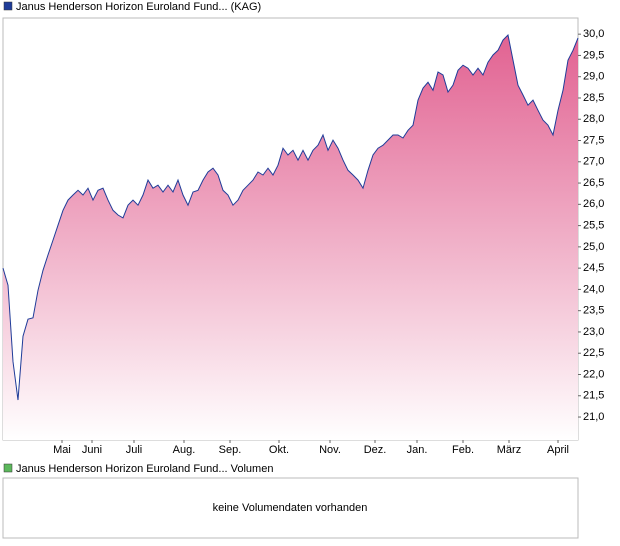 This screenshot has width=620, height=546. What do you see at coordinates (593, 140) in the screenshot?
I see `y-tick-label: 27,5` at bounding box center [593, 140].